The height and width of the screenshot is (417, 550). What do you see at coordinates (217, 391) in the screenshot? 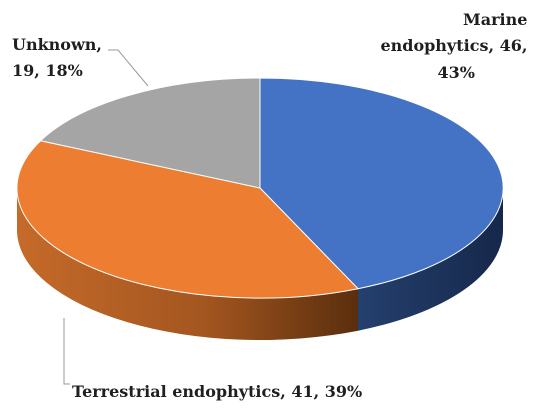
I see `data-label-terrestrial: Terrestrial endophytics, 41, 39%` at bounding box center [217, 391].